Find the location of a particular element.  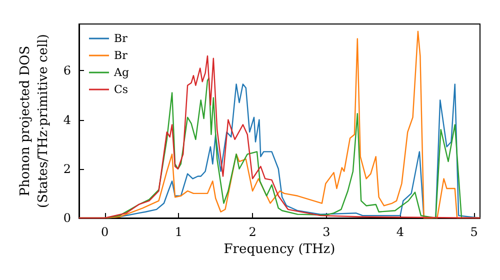

y-tick-label: 6 is located at coordinates (67, 71).